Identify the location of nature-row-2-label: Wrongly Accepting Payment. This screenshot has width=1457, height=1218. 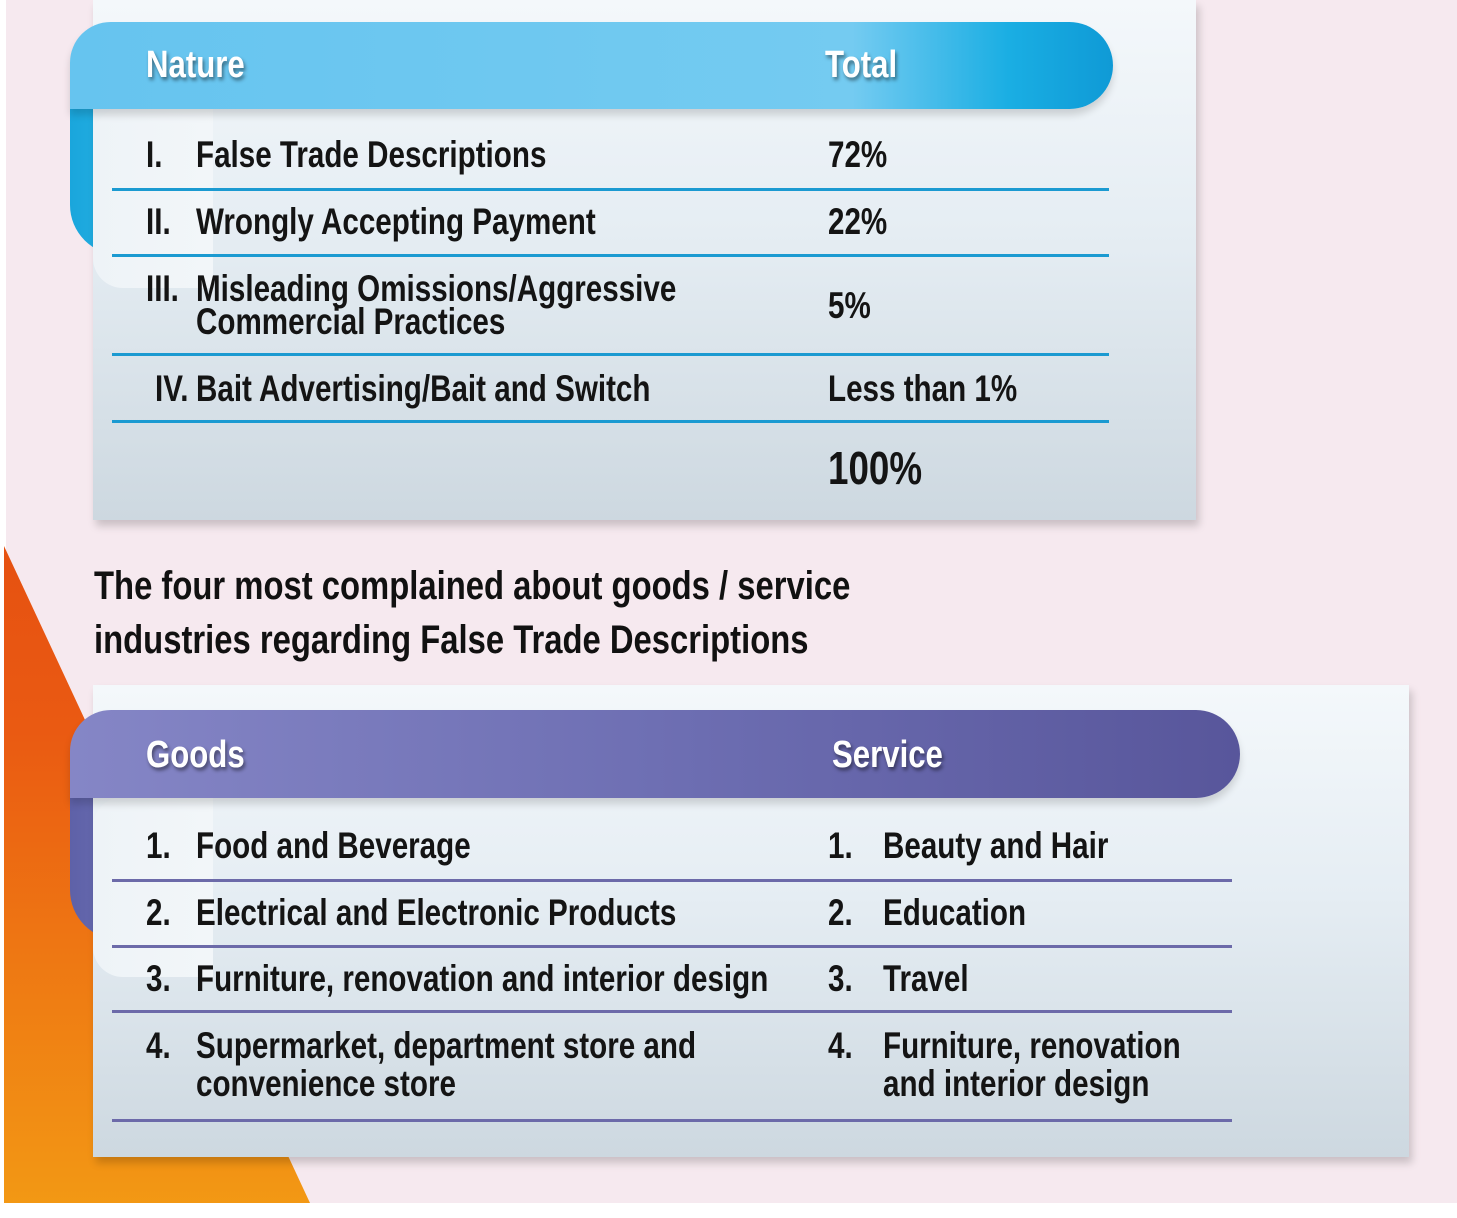
(396, 221).